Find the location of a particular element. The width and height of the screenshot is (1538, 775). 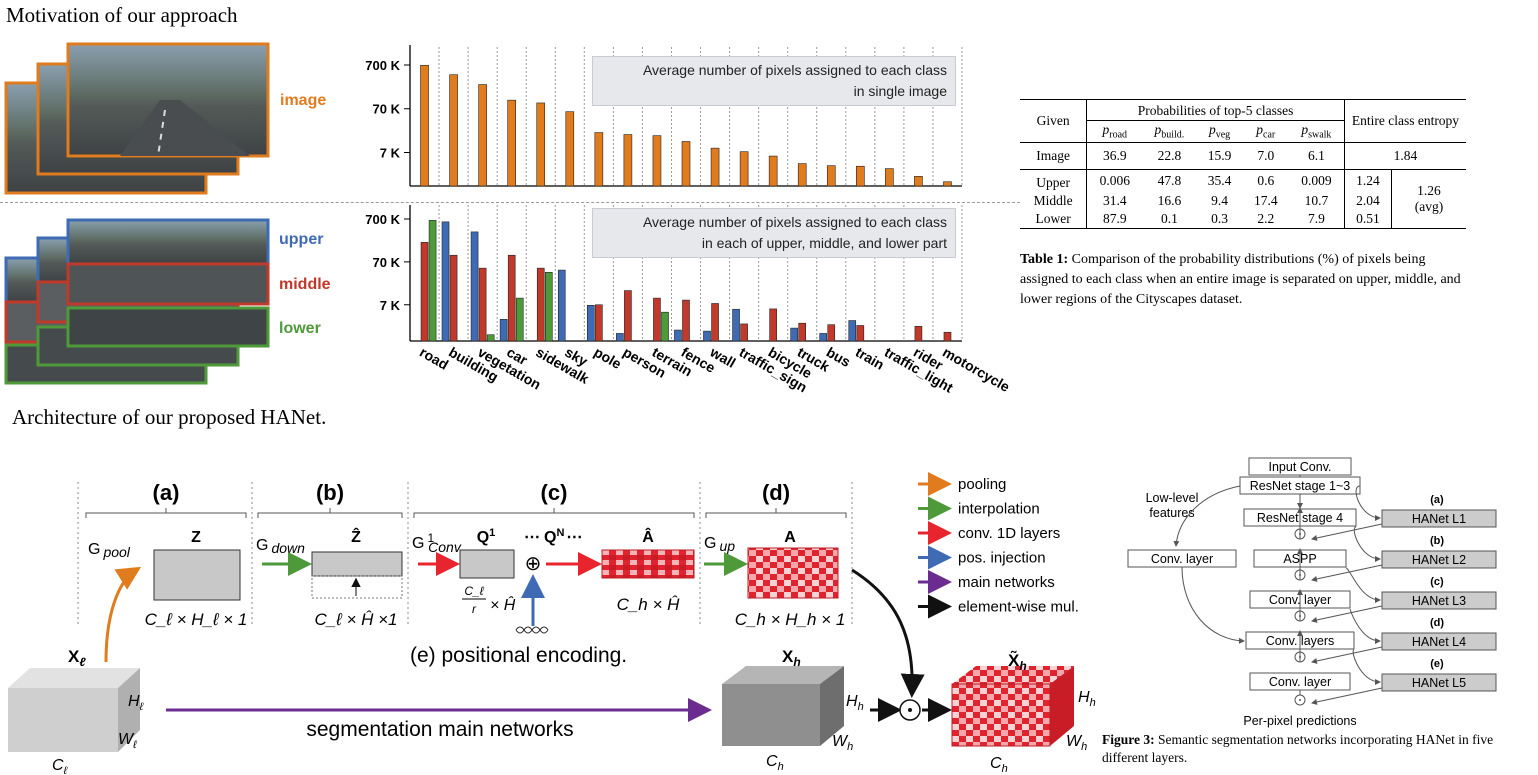

xl-feature-cube is located at coordinates (74, 710).